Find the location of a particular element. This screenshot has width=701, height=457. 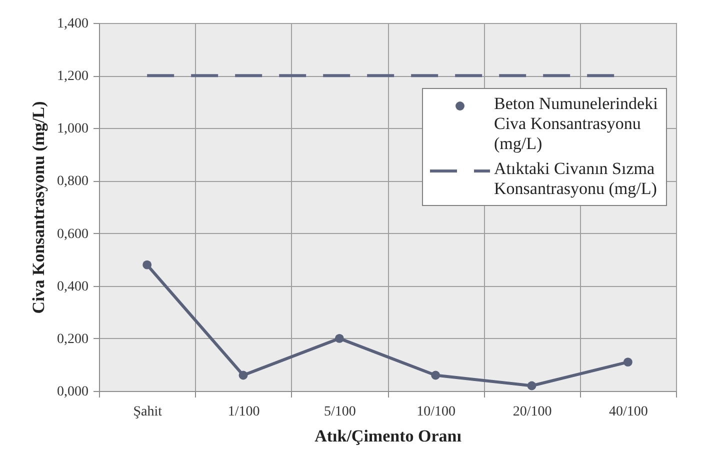

y-tick-label: 0,800 is located at coordinates (72, 182).